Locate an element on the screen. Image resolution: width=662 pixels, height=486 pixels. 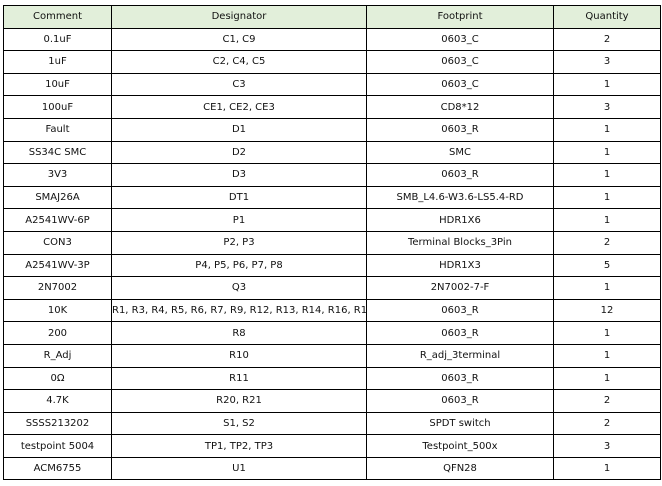
table-row: SMAJ26A DT1 SMB_L4.6-W3.6-LS5.4-RD 1 is located at coordinates (332, 197).